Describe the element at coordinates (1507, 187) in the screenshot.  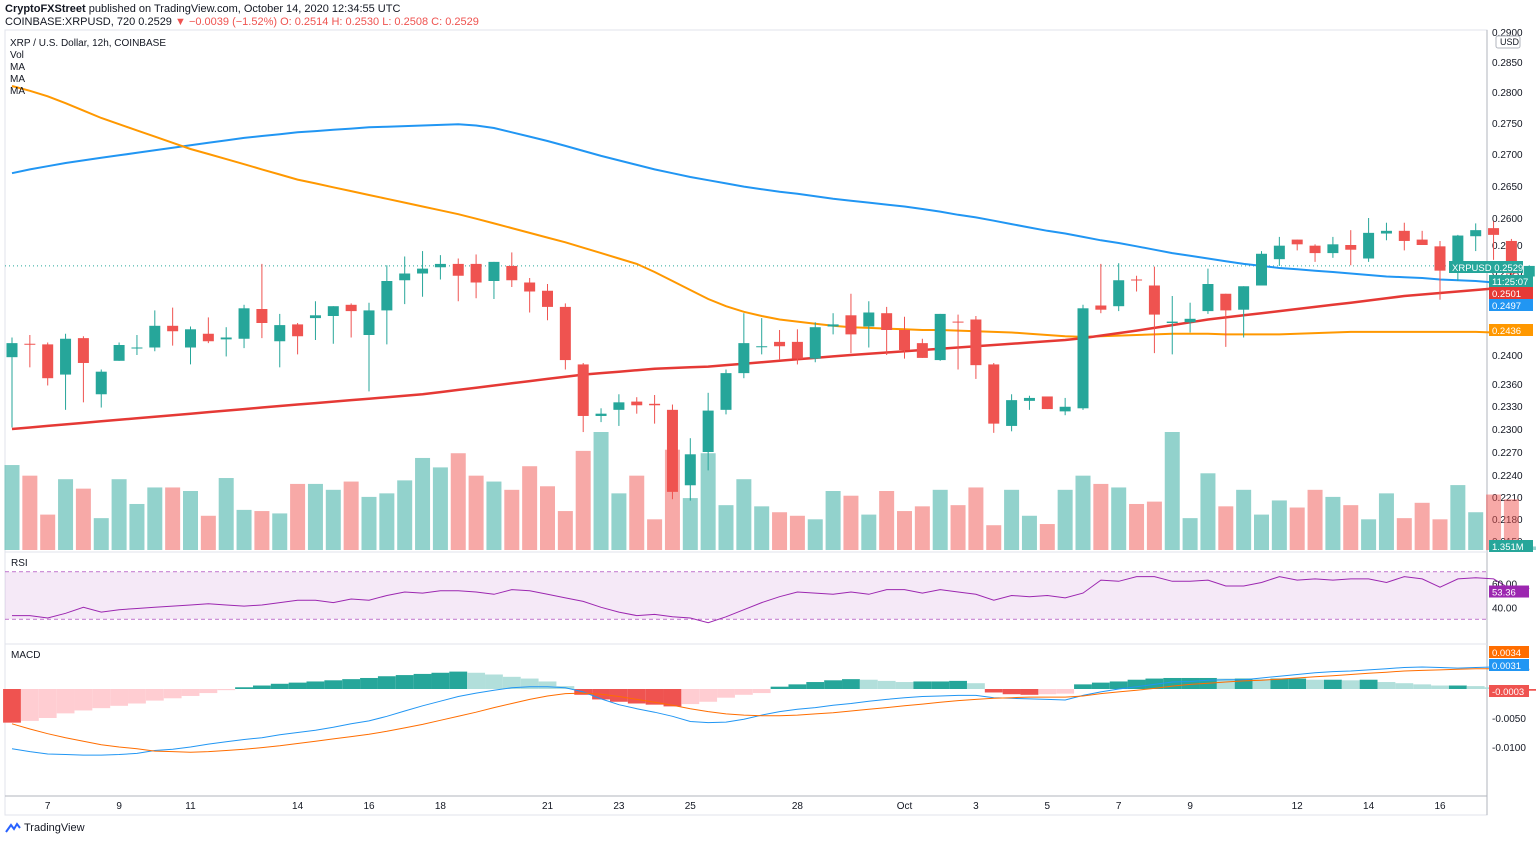
I see `price-tick-label: 0.2650` at that location.